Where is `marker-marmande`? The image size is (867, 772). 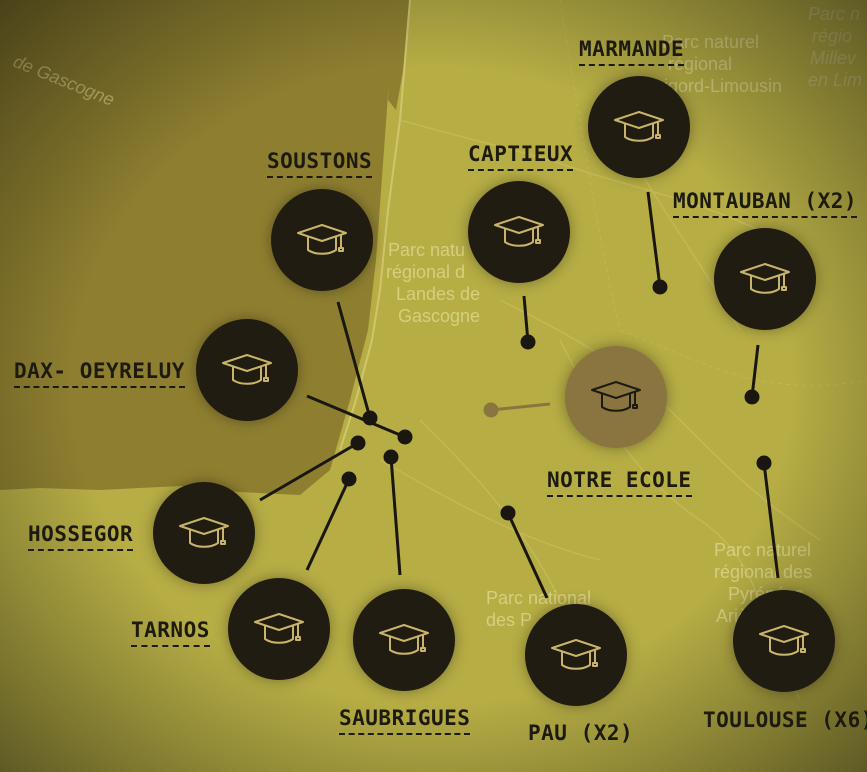 marker-marmande is located at coordinates (639, 127).